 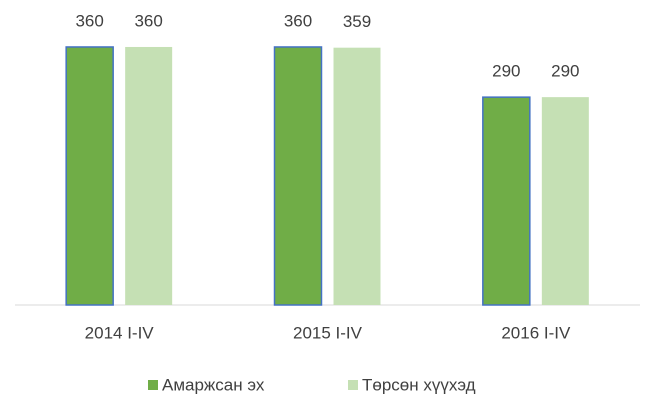 I want to click on legend-label: Төрсөн хүүхэд, so click(x=419, y=384).